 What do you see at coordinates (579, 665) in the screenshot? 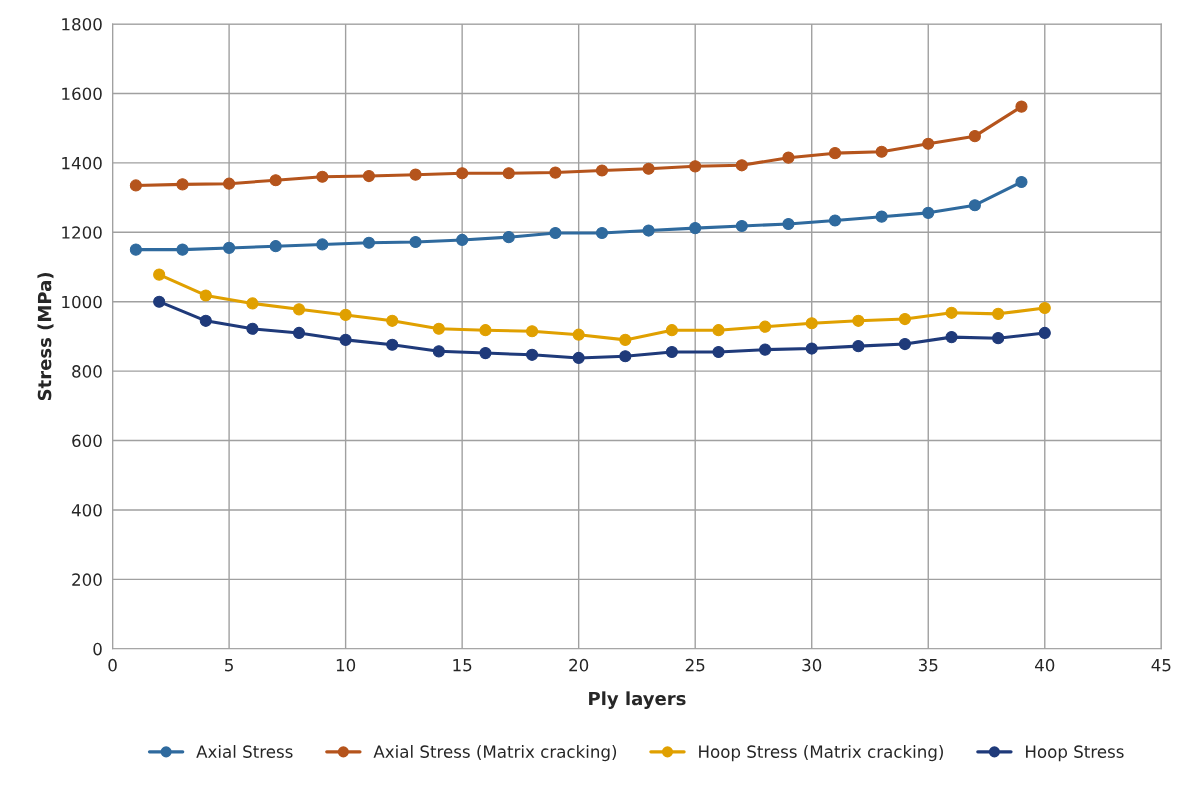
I see `x-tick-label: 20` at bounding box center [579, 665].